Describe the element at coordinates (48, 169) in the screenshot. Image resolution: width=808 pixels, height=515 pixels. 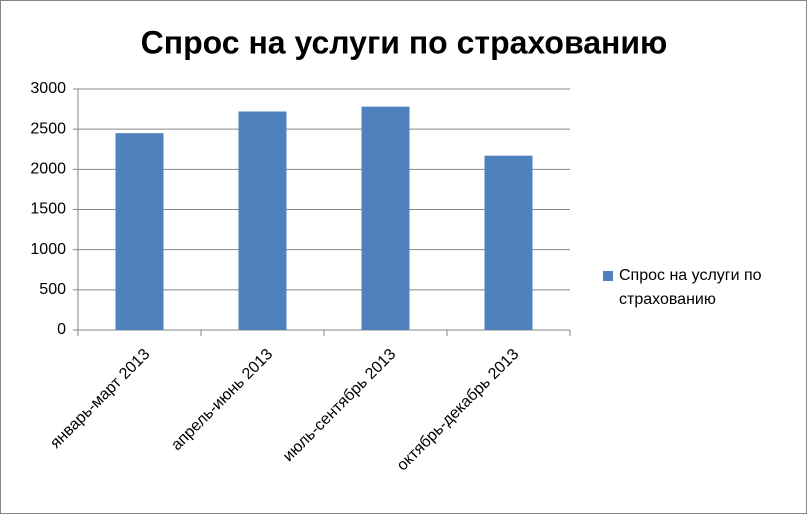
I see `y-tick-label: 2000` at that location.